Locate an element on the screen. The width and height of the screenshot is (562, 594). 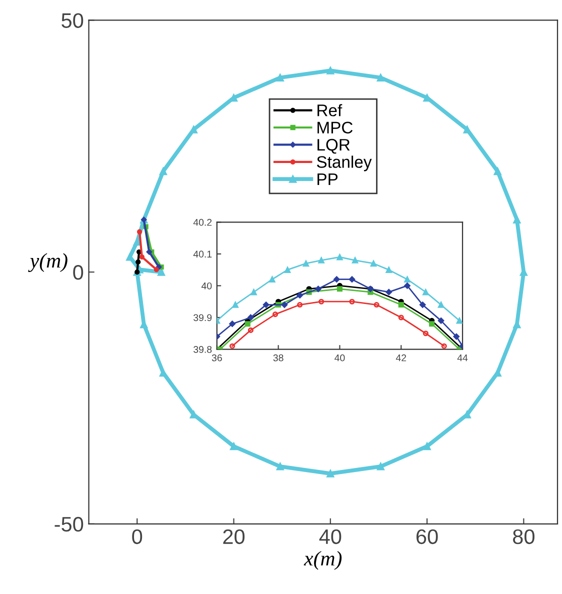
legend-label: LQR is located at coordinates (334, 146).